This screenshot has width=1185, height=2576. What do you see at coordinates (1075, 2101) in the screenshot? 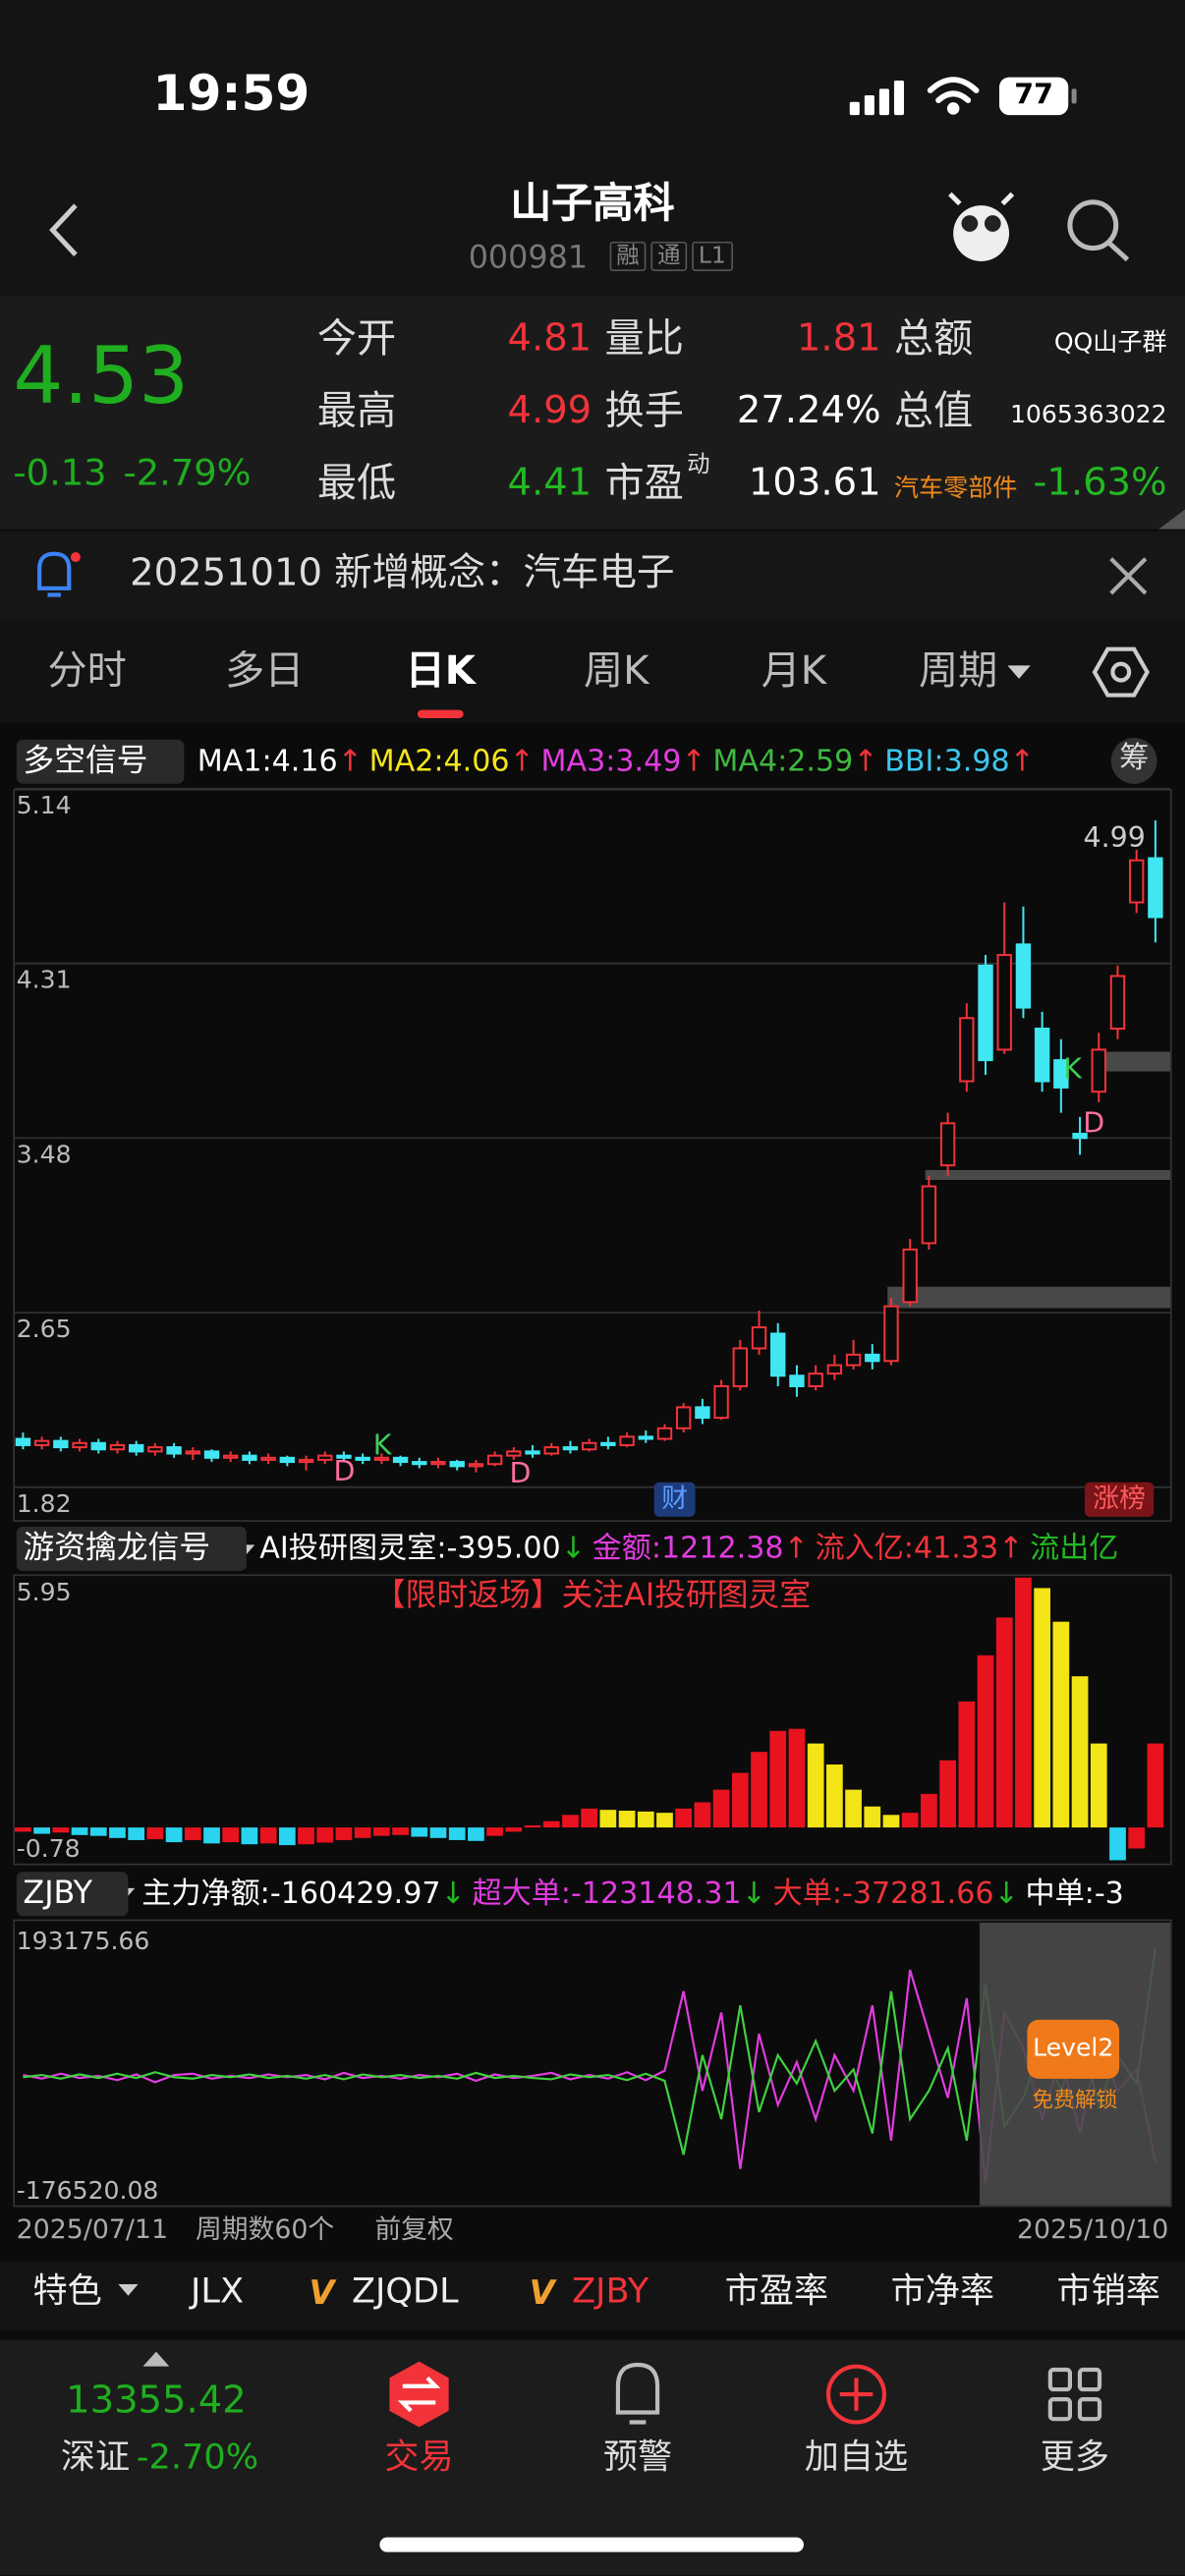
I see `lock-text: 免费解锁` at bounding box center [1075, 2101].